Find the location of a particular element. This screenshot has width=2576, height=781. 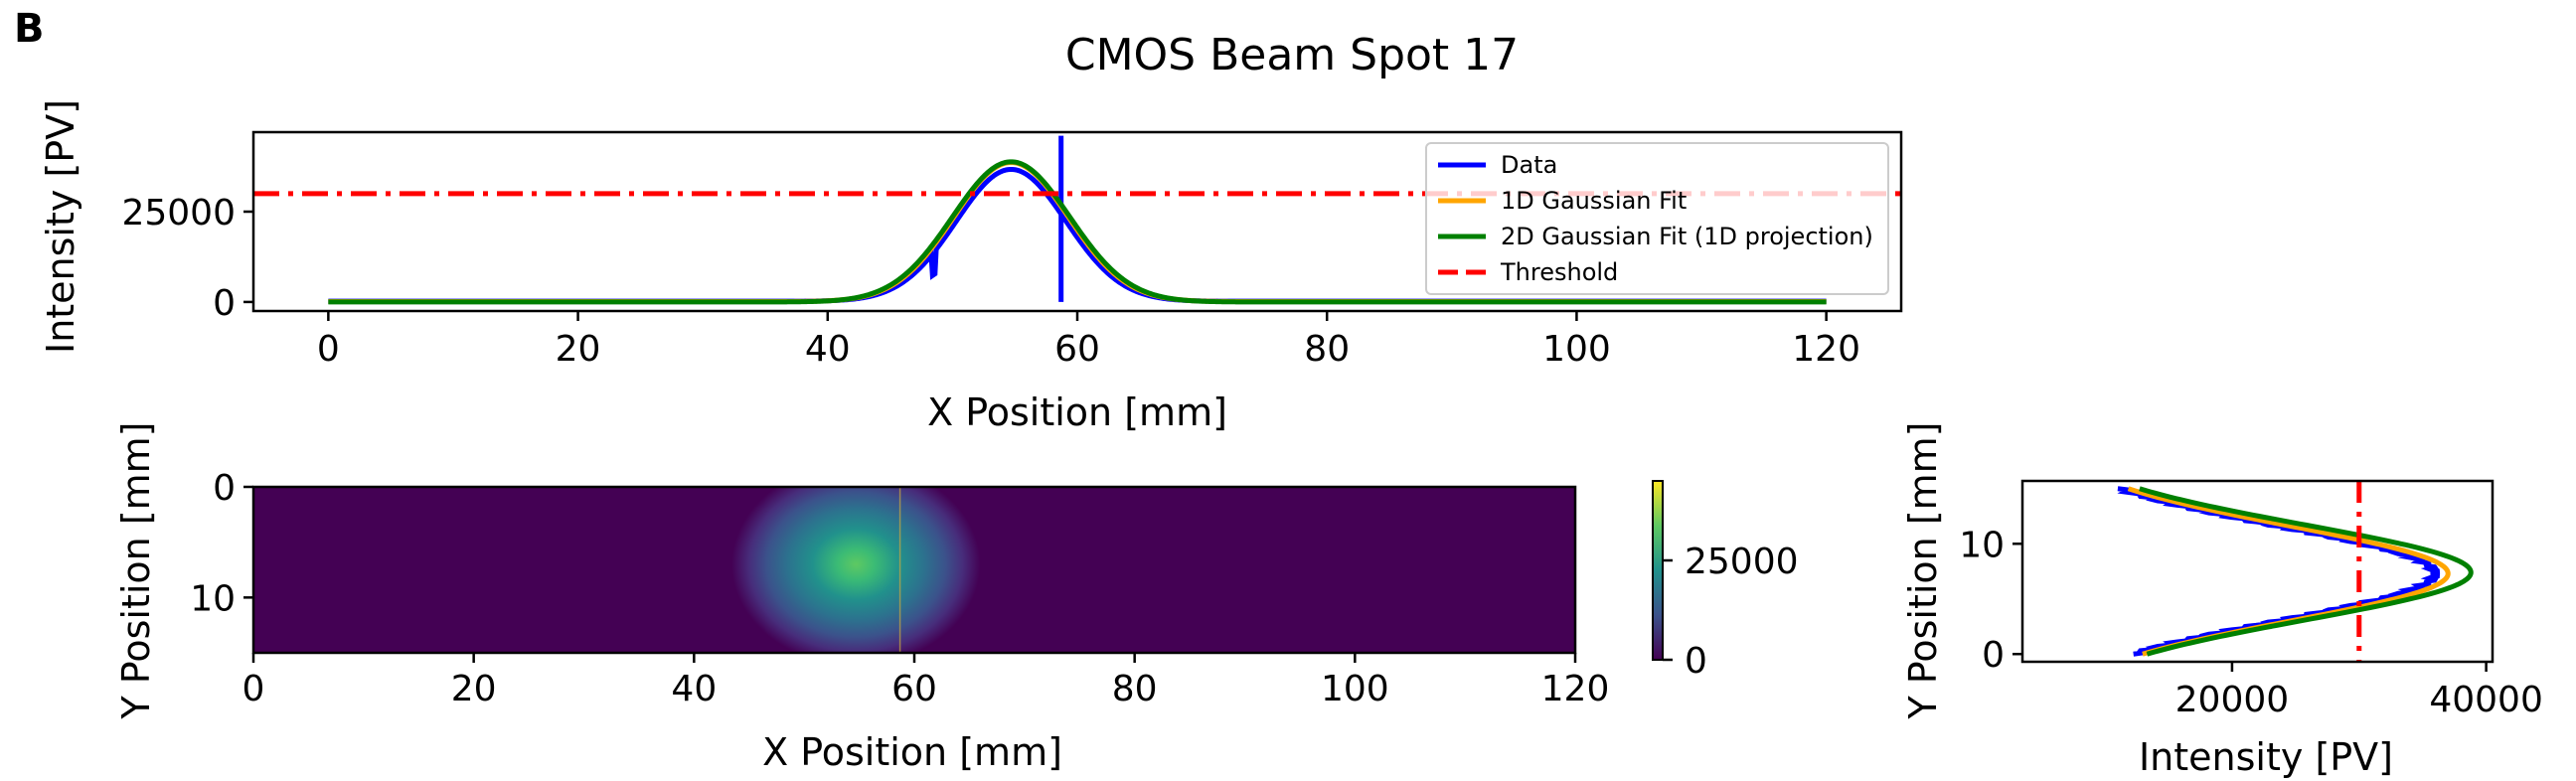

series-1d-fit-line is located at coordinates (2289, 571).